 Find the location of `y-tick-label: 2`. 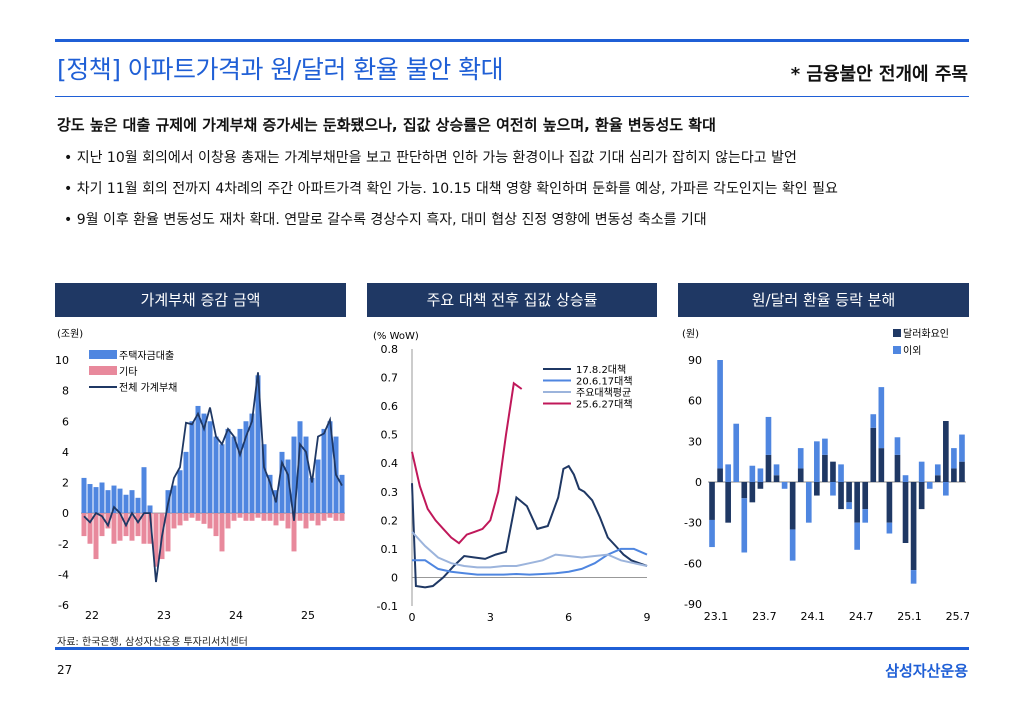

y-tick-label: 2 is located at coordinates (65, 483).